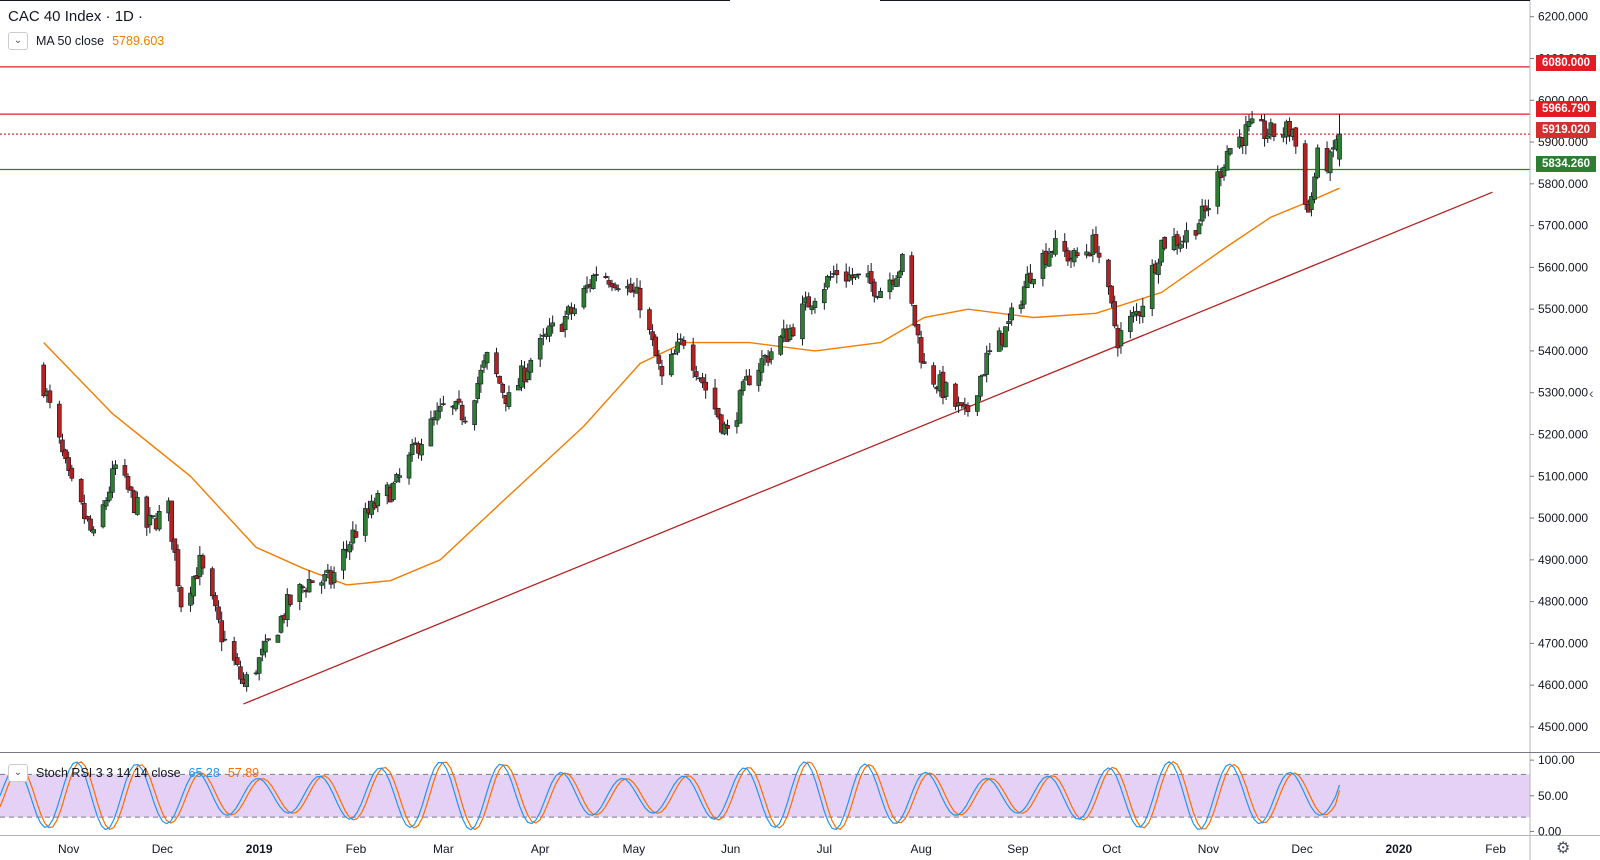 This screenshot has width=1600, height=860. What do you see at coordinates (1301, 849) in the screenshot?
I see `time-axis-label: Dec` at bounding box center [1301, 849].